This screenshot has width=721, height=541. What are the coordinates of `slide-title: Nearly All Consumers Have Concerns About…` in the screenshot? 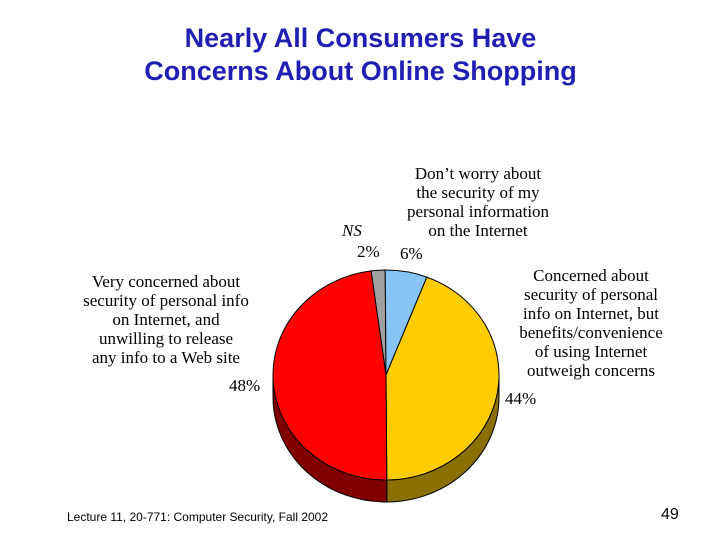 It's located at (360, 55).